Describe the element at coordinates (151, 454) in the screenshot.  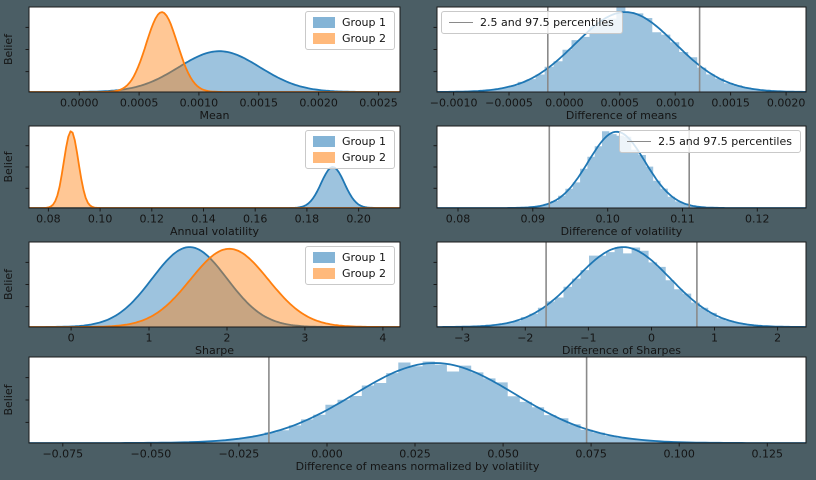
I see `x-tick-label: −0.050` at that location.